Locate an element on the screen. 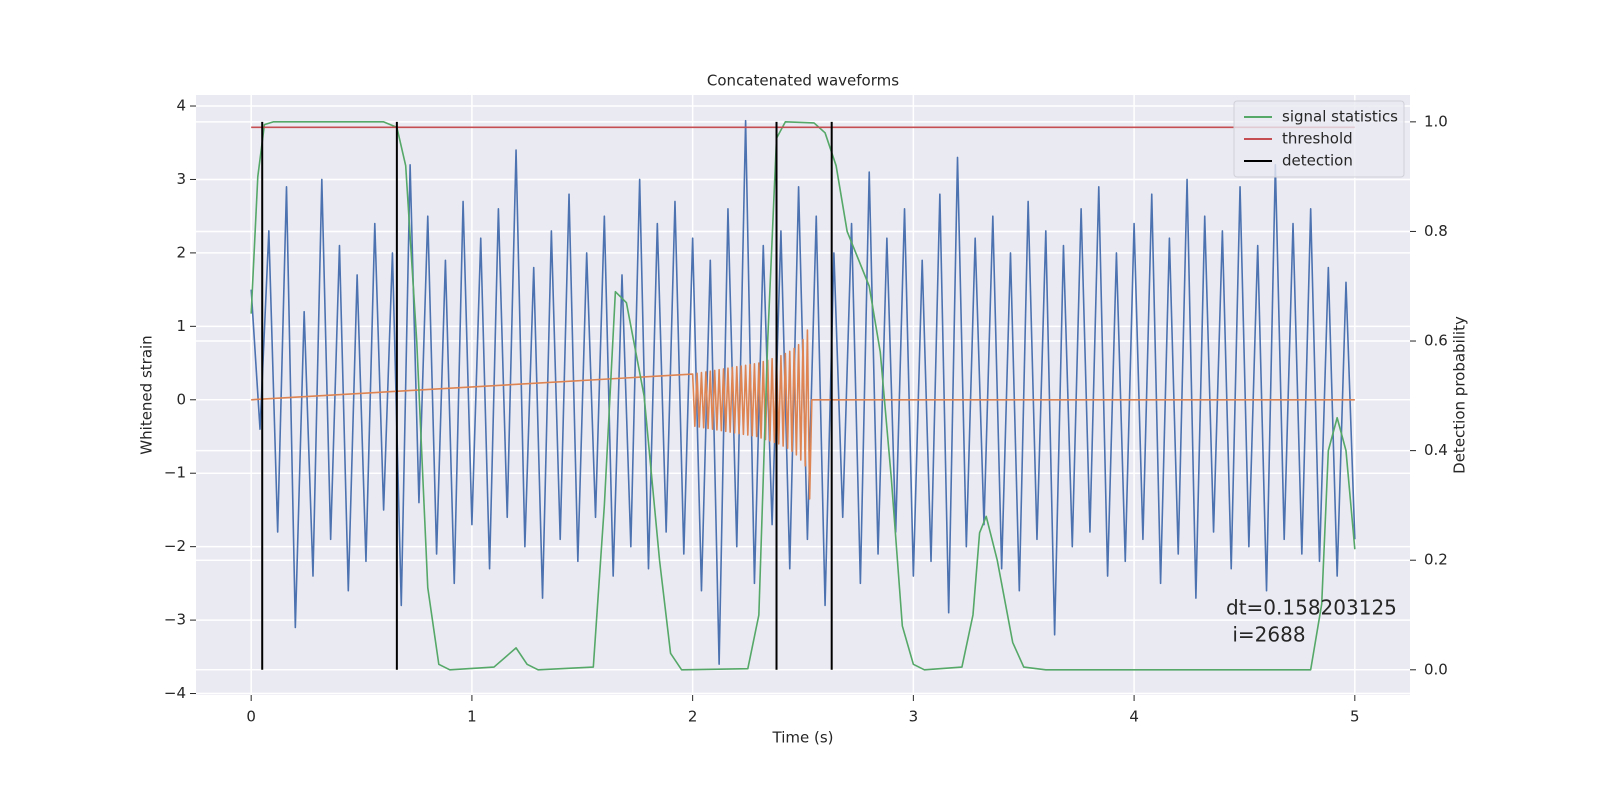  y2-axis-label: Detection probability is located at coordinates (1460, 395).